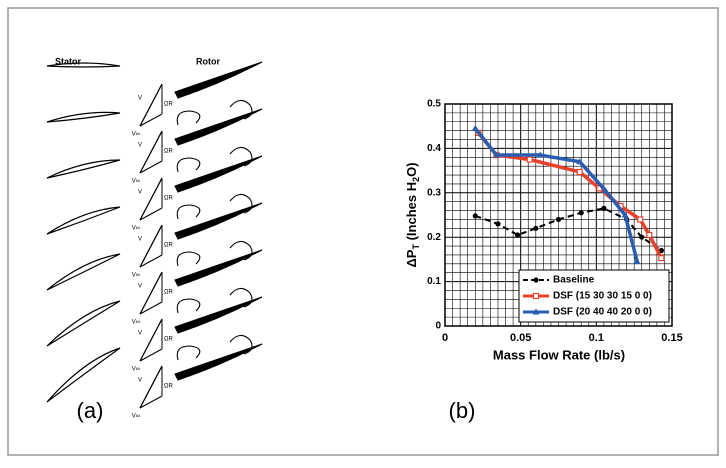  What do you see at coordinates (434, 281) in the screenshot?
I see `y-tick-label: 0.1` at bounding box center [434, 281].